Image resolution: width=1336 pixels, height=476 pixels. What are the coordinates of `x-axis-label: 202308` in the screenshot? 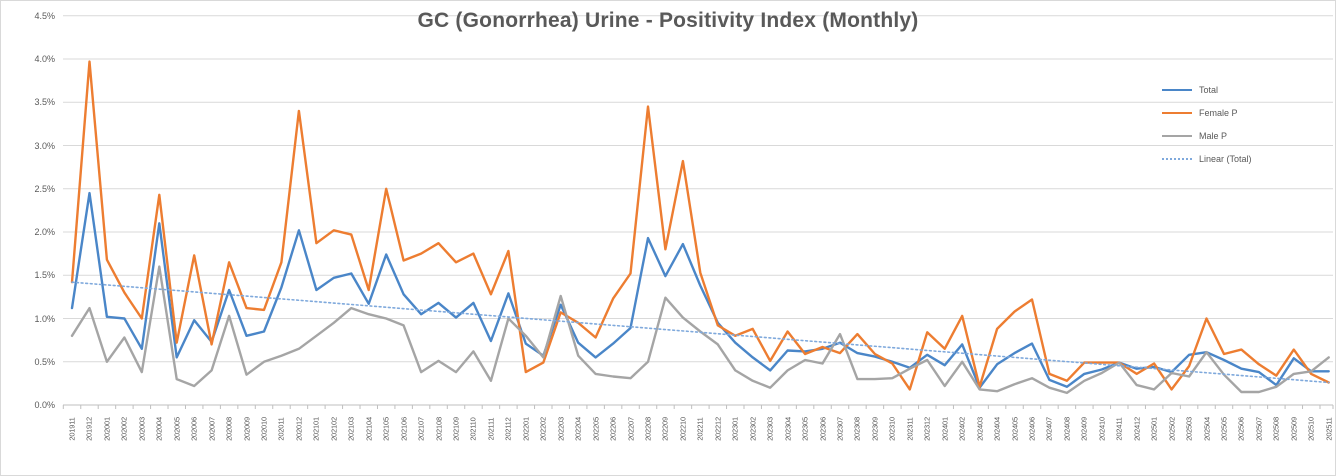 It's located at (857, 429).